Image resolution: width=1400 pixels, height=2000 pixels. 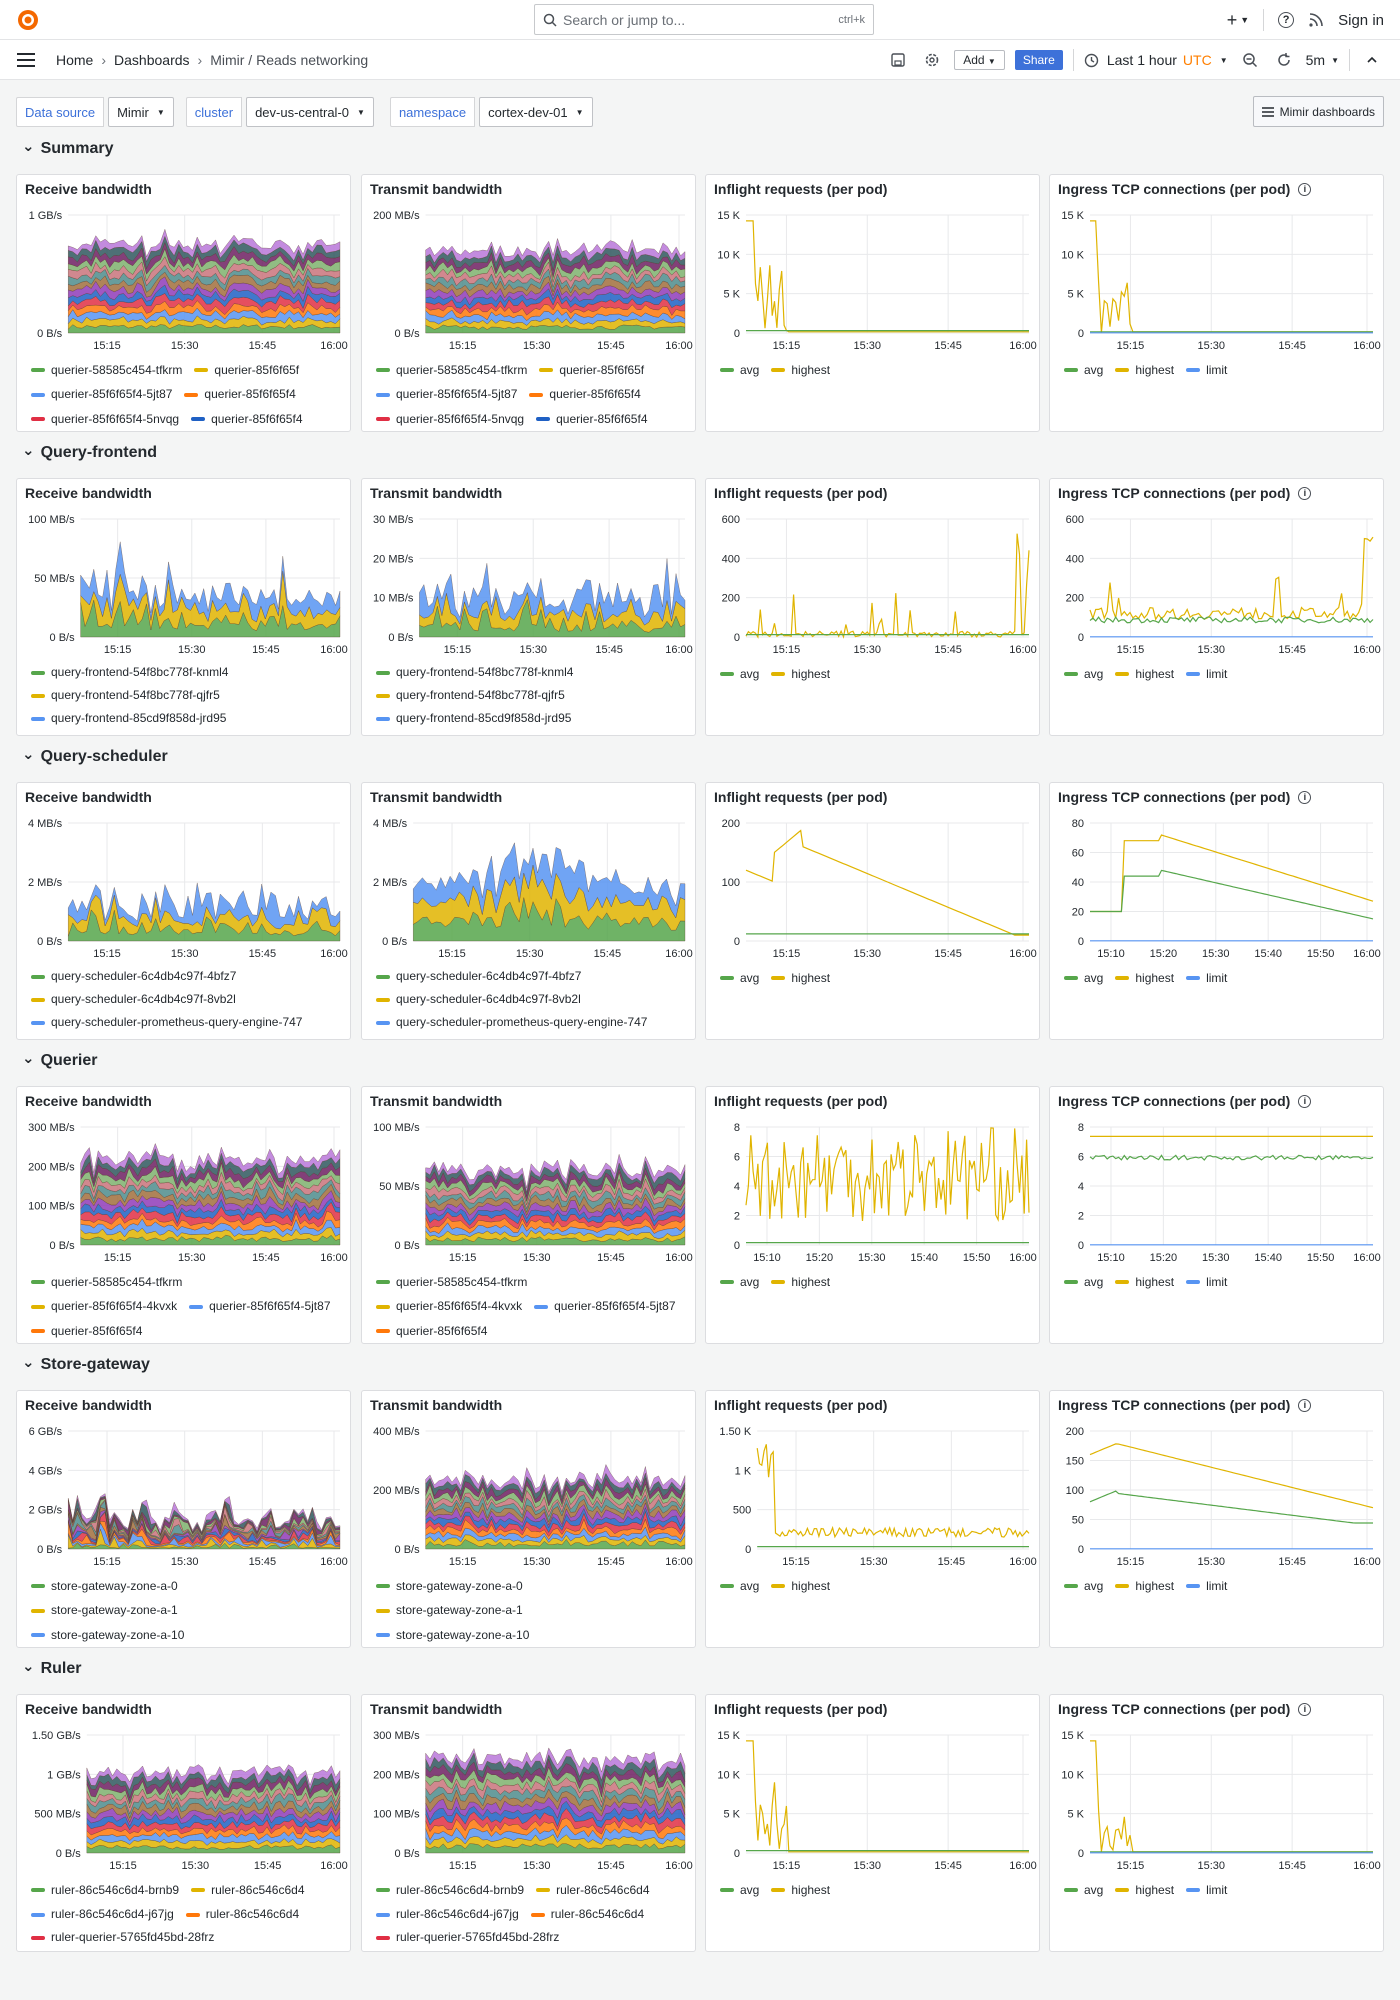 What do you see at coordinates (536, 112) in the screenshot?
I see `namespace-variable-select: cortex-dev-01 ▼` at bounding box center [536, 112].